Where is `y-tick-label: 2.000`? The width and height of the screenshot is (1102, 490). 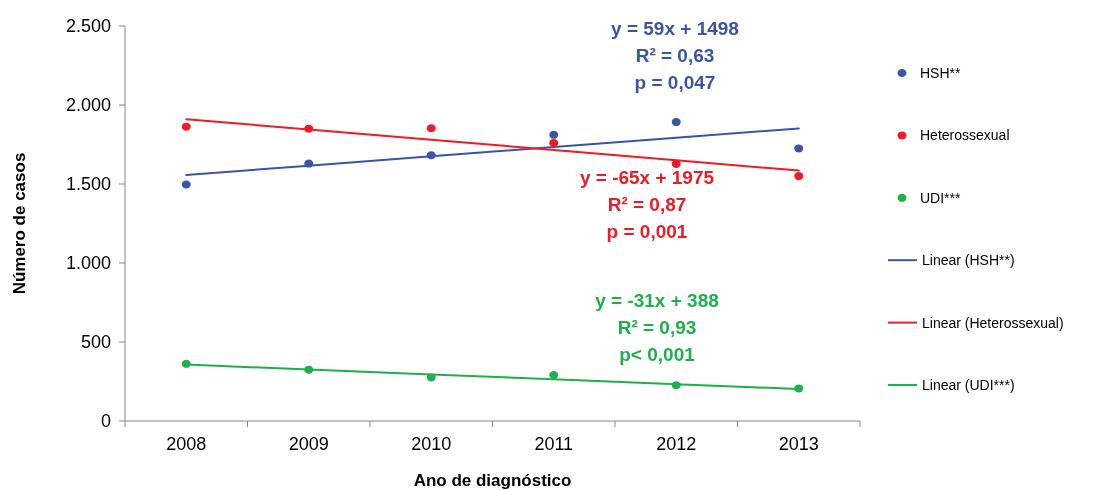
y-tick-label: 2.000 is located at coordinates (88, 105).